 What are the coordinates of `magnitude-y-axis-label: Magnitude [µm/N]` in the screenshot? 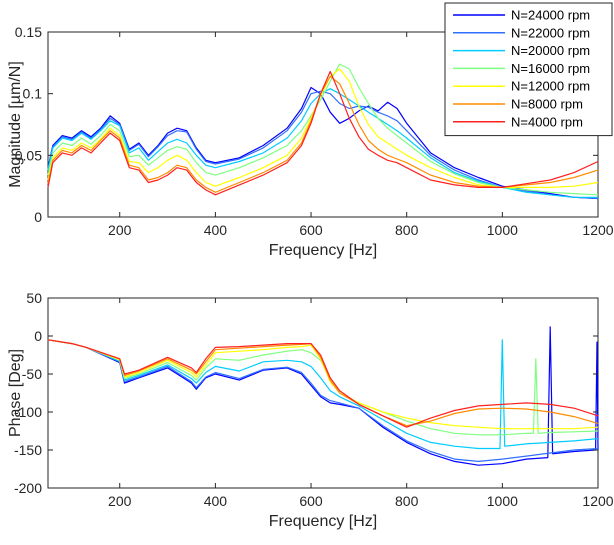 It's located at (15, 124).